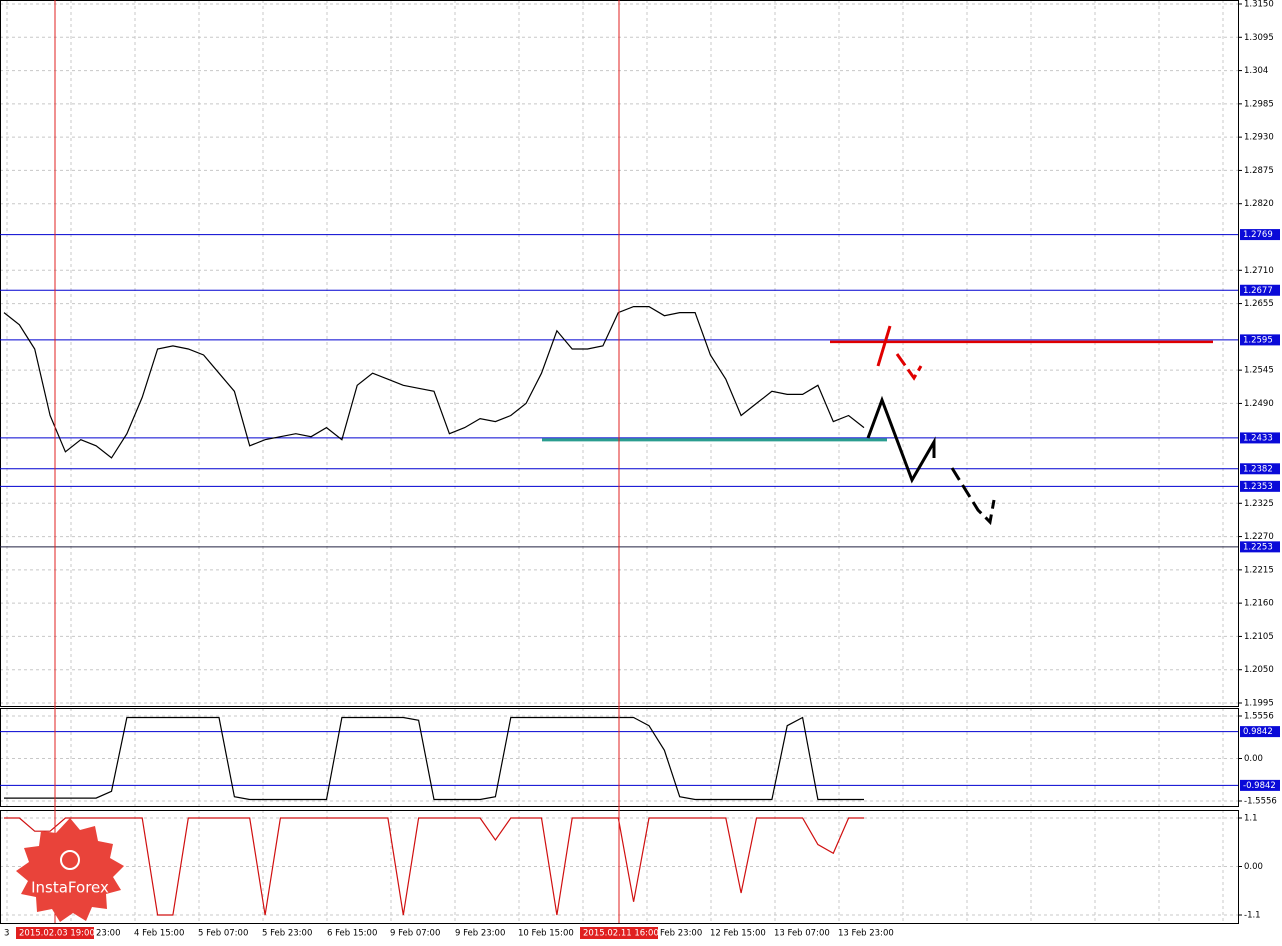  Describe the element at coordinates (1259, 604) in the screenshot. I see `y-tick-label: 1.2160` at that location.